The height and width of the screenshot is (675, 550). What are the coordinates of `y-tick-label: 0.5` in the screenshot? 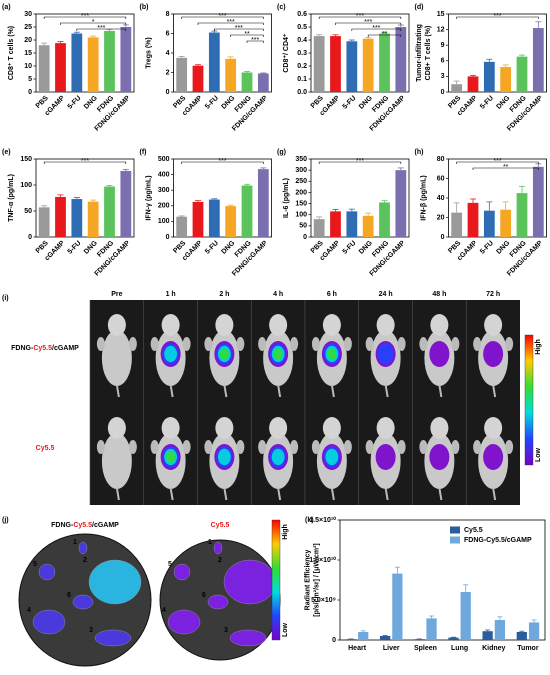 It's located at (302, 27).